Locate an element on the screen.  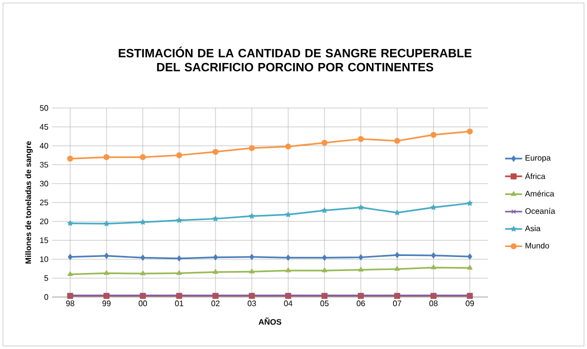
y-tick-label: 30 is located at coordinates (44, 183).